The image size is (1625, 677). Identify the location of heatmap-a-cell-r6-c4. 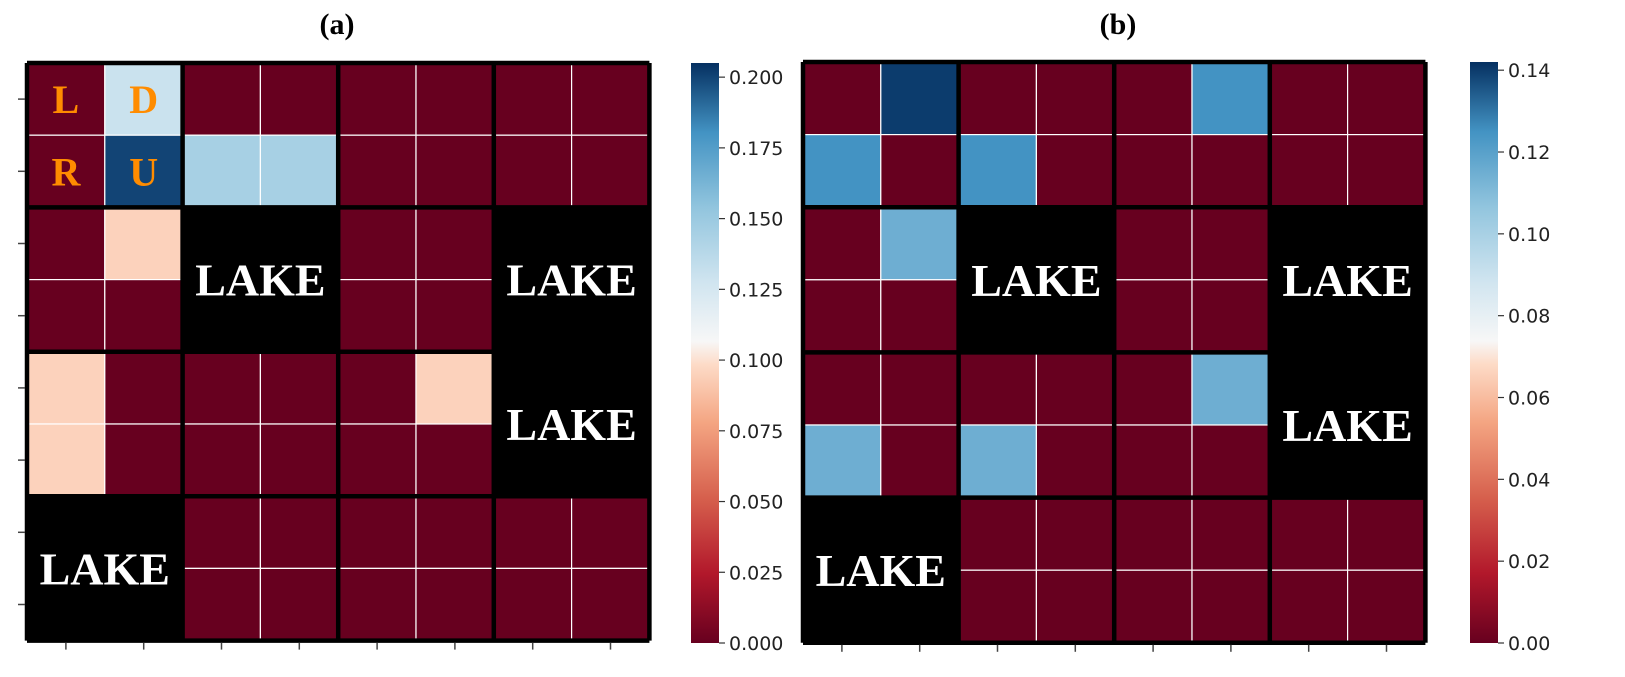
(377, 532).